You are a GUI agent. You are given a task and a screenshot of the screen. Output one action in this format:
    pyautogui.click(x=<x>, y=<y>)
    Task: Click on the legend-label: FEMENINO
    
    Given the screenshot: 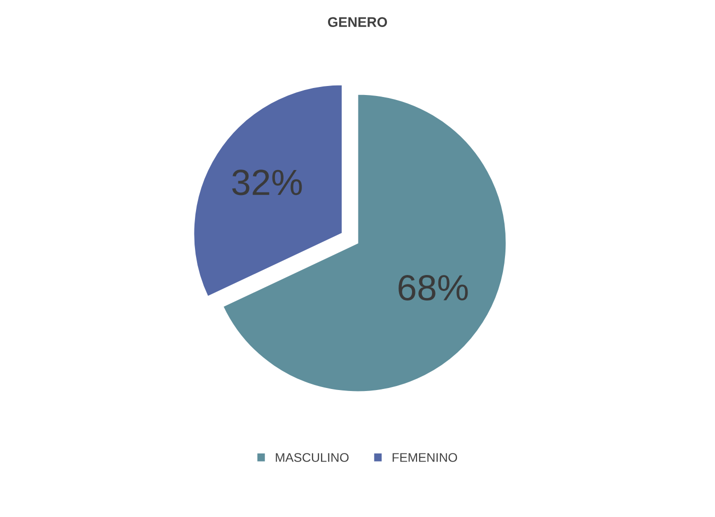 What is the action you would take?
    pyautogui.click(x=425, y=457)
    